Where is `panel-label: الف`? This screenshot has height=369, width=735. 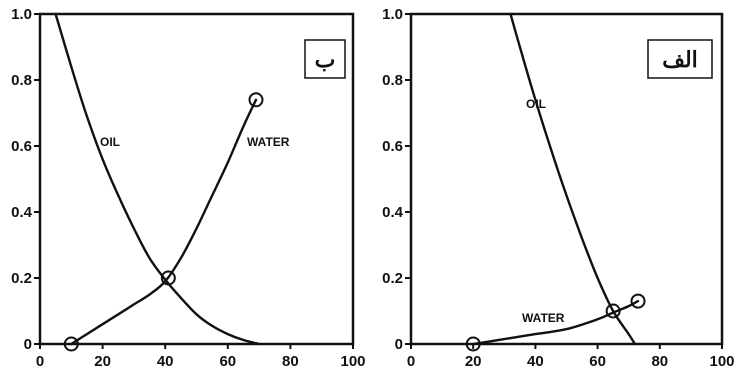 panel-label: الف is located at coordinates (680, 59).